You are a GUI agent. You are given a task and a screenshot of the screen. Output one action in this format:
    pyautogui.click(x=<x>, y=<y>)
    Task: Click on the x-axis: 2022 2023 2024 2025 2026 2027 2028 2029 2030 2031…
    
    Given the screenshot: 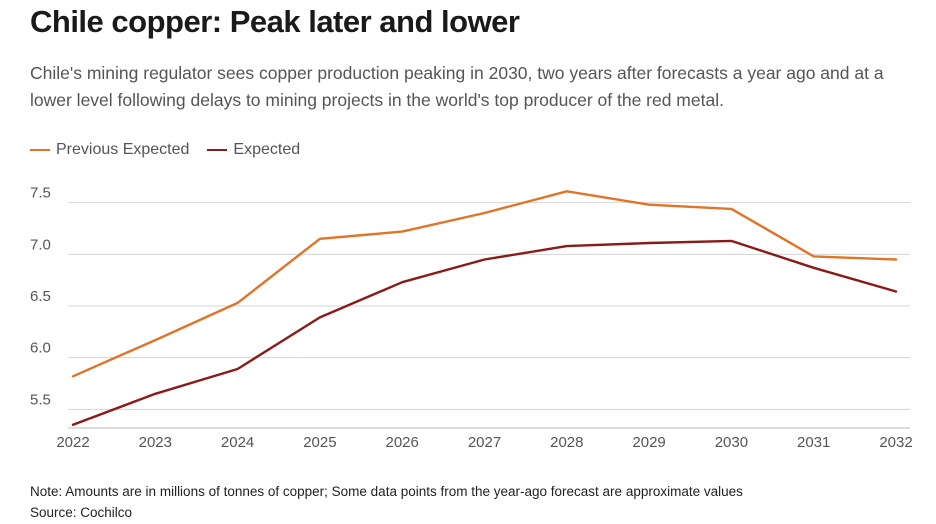 What is the action you would take?
    pyautogui.click(x=484, y=442)
    